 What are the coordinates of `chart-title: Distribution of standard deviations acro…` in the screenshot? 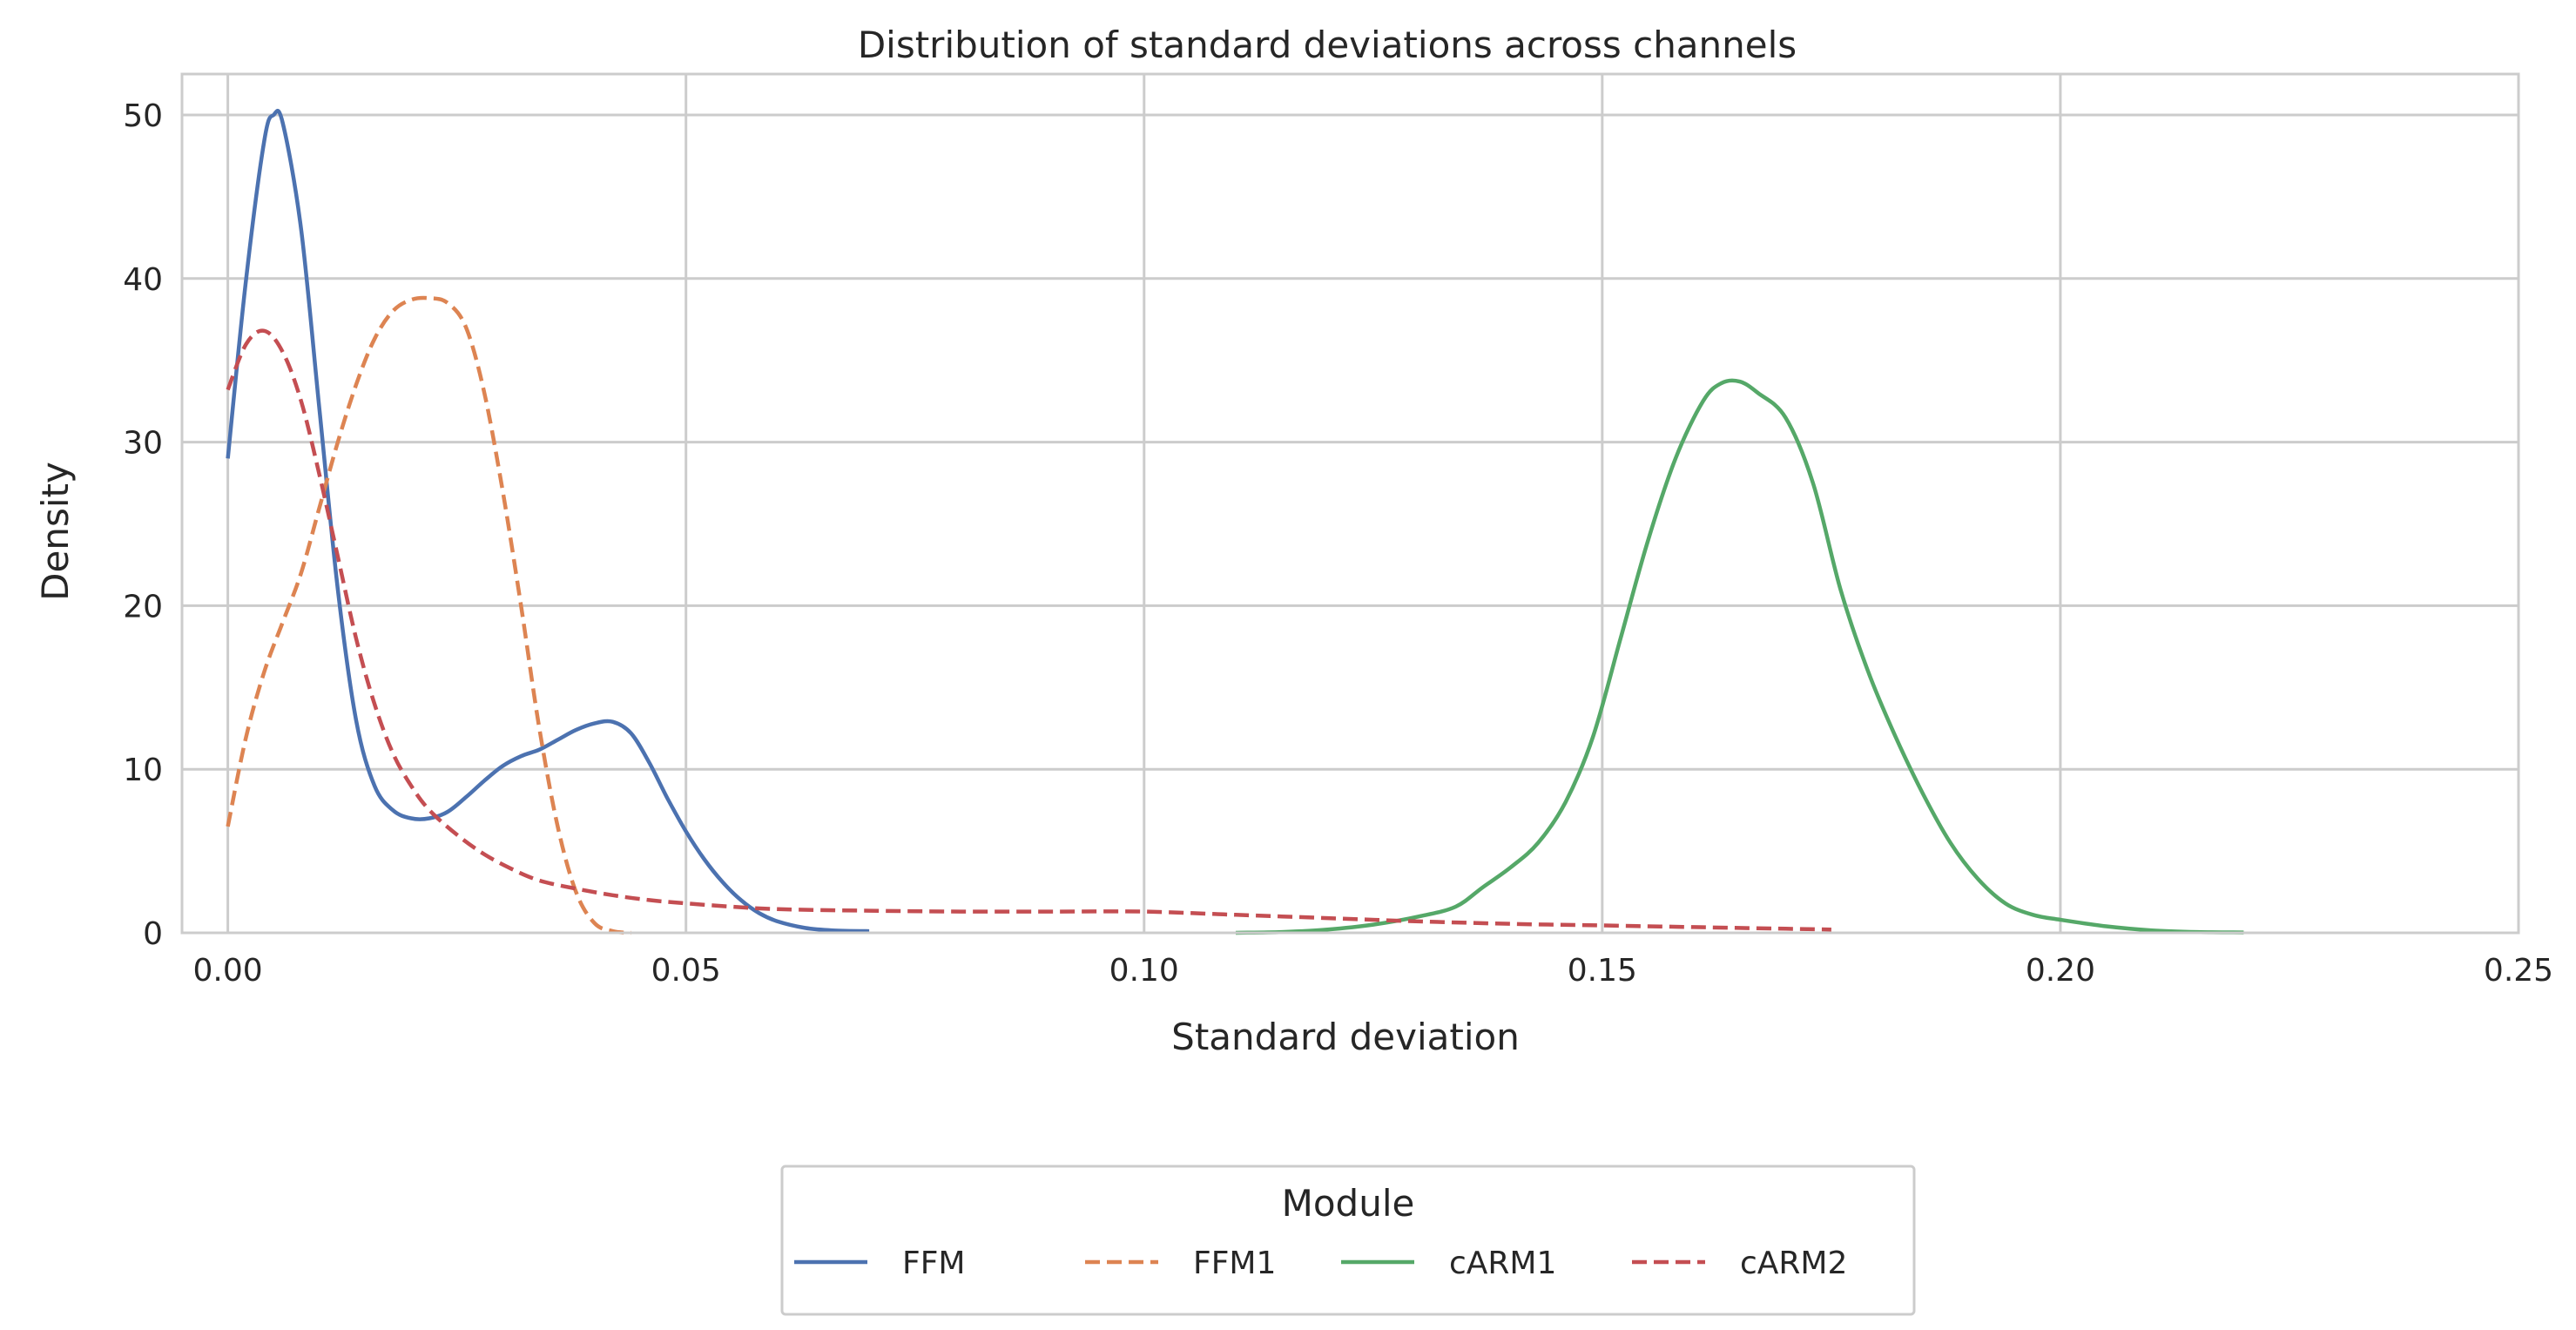 It's located at (1327, 45).